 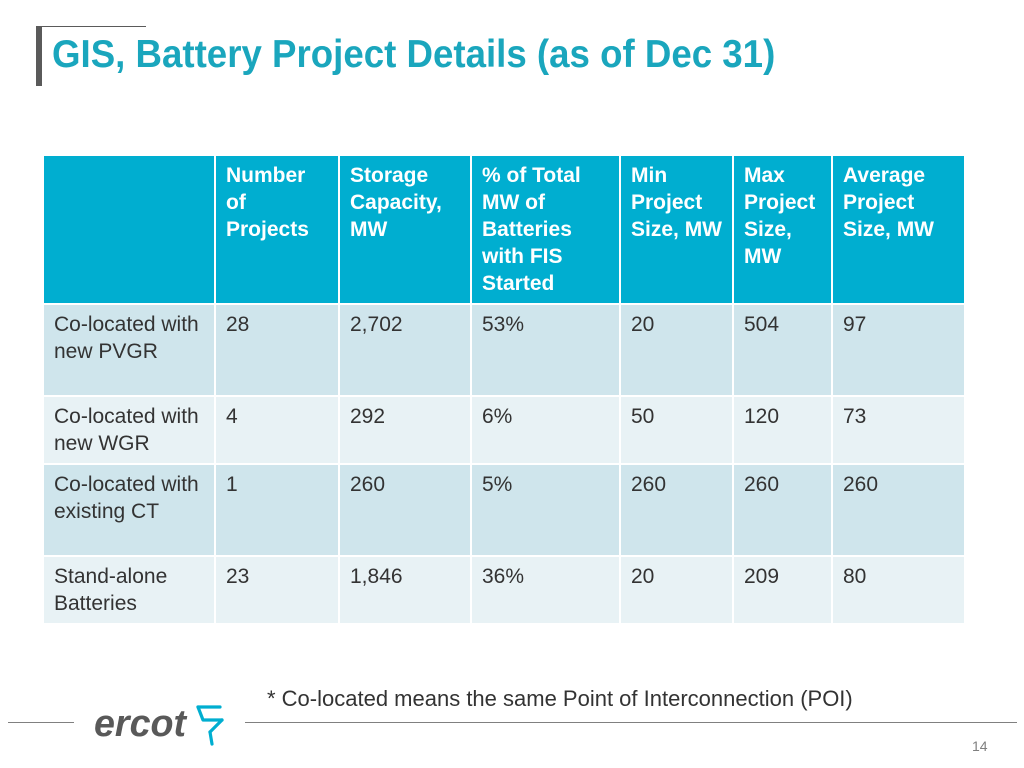 I want to click on max-size-cell: 260, so click(x=782, y=510).